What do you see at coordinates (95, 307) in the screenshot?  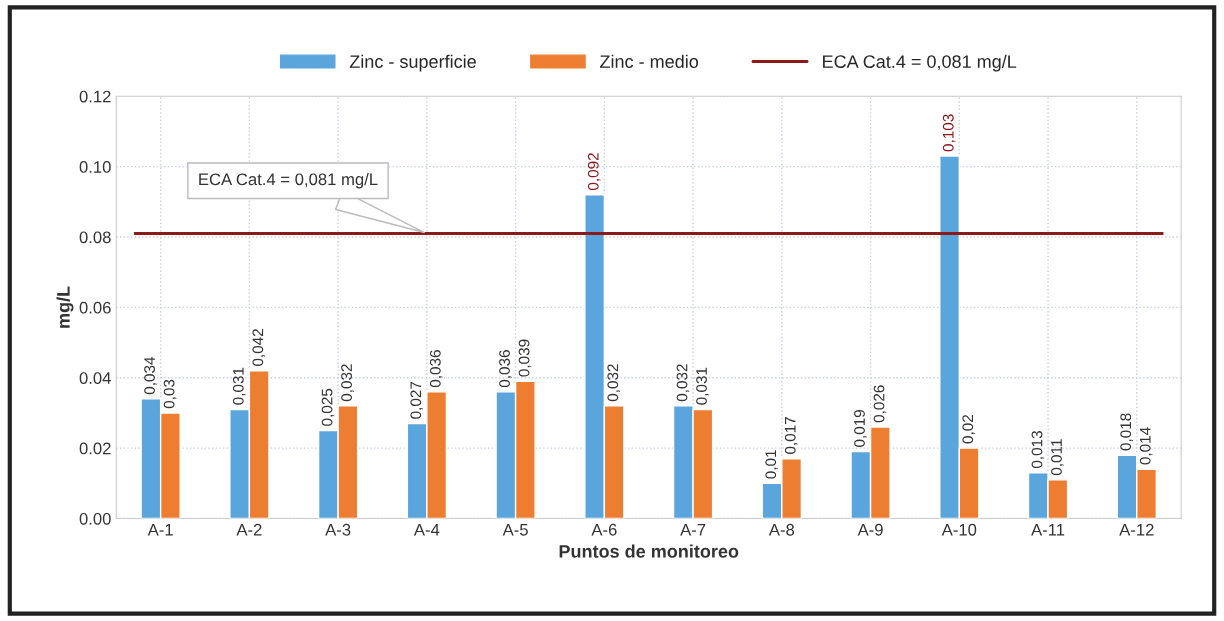 I see `y-tick-label: 0.06` at bounding box center [95, 307].